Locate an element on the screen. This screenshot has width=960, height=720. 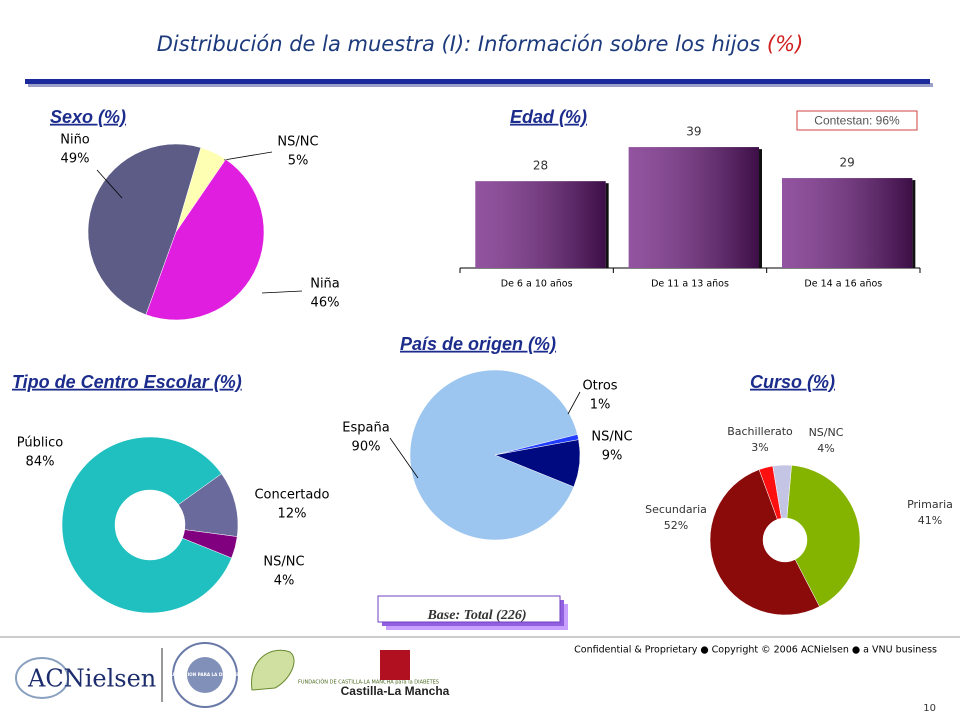
slice-value: 9% is located at coordinates (612, 456).